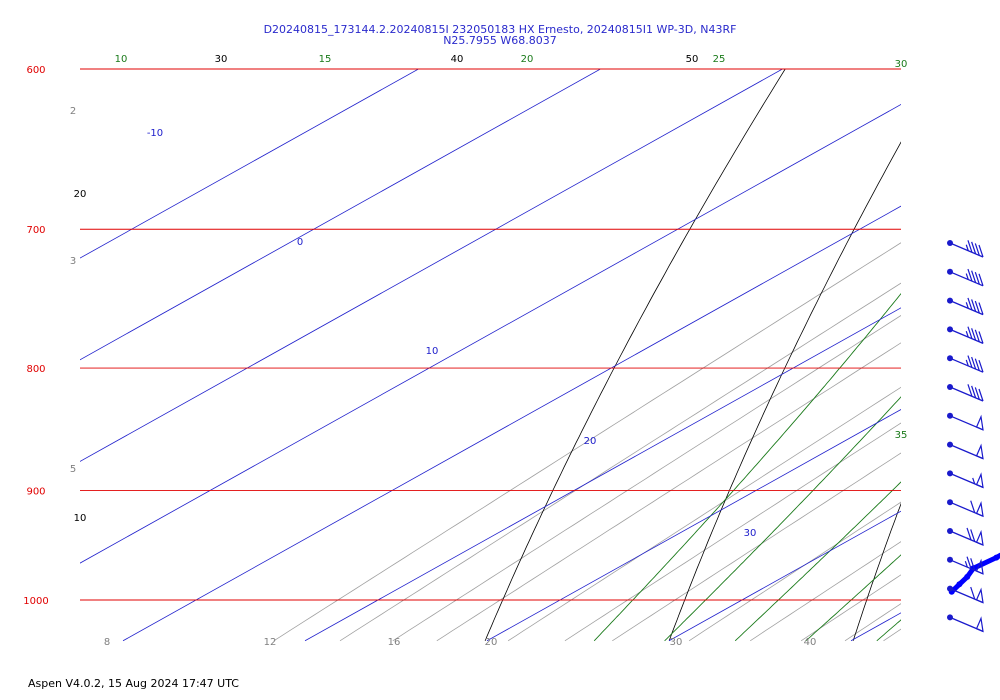  What do you see at coordinates (80, 194) in the screenshot?
I see `dry-adiabat-label: 20` at bounding box center [80, 194].